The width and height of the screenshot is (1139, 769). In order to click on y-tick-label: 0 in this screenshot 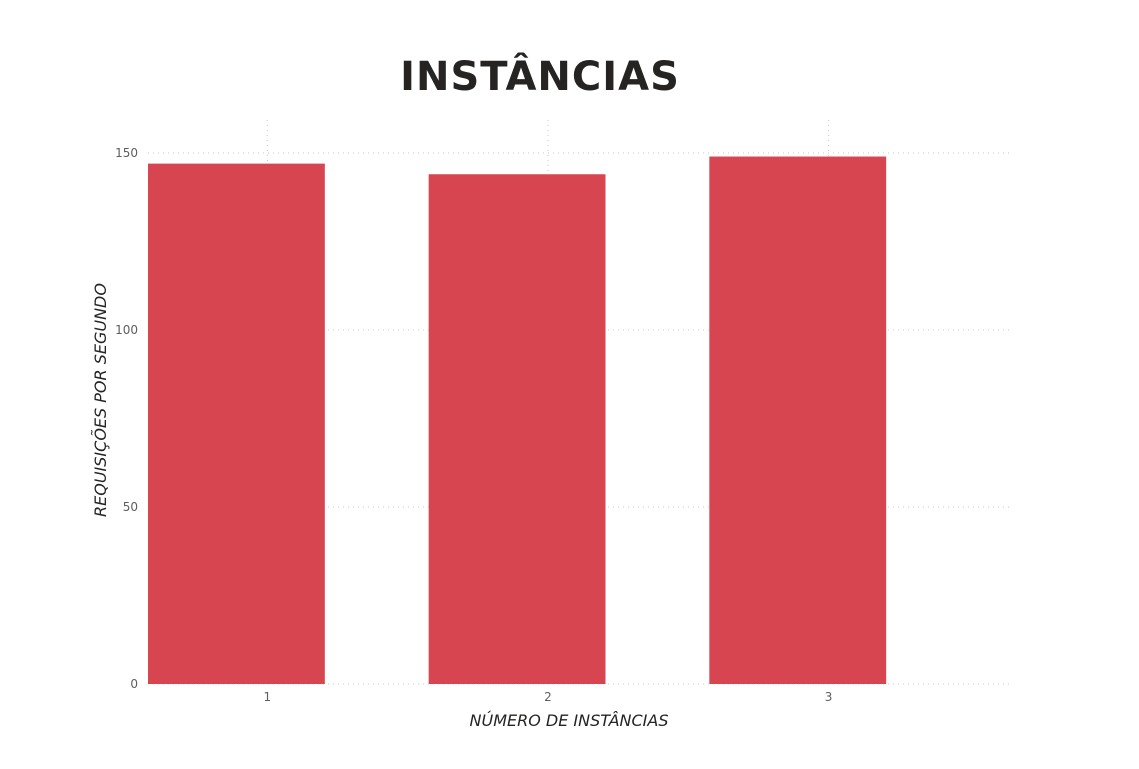, I will do `click(134, 684)`.